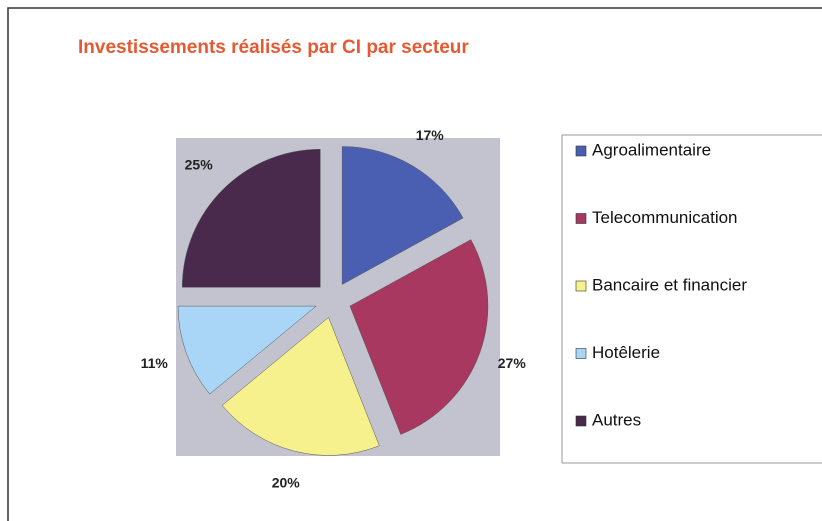 The width and height of the screenshot is (822, 521). I want to click on data-label: 20%, so click(286, 483).